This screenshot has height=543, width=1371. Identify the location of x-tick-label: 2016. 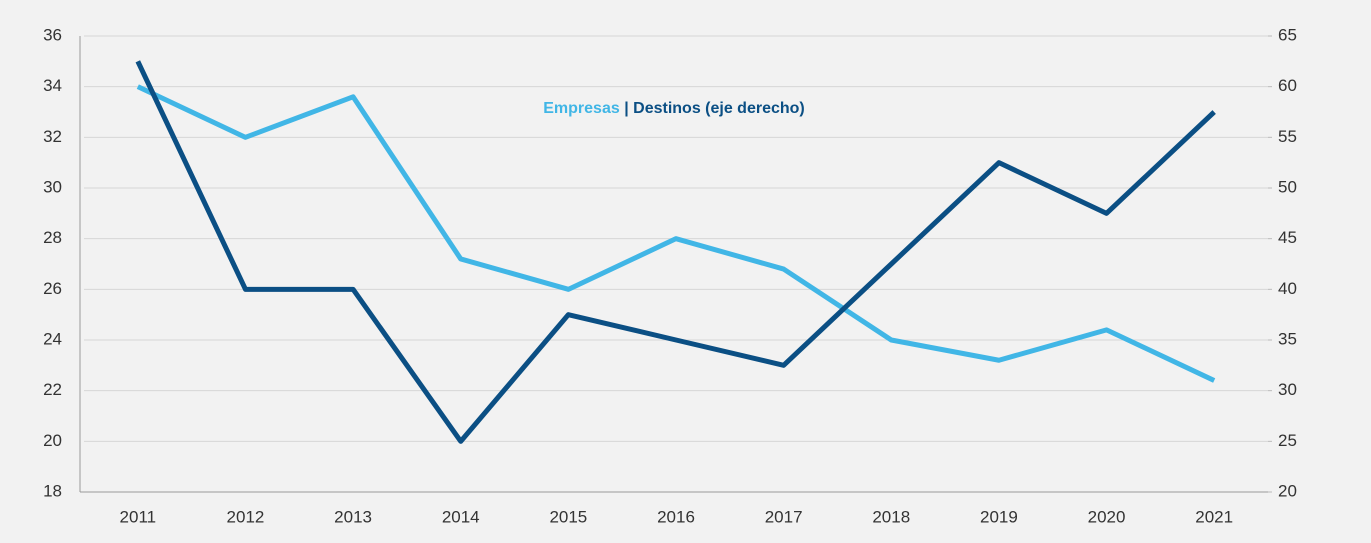
(676, 516).